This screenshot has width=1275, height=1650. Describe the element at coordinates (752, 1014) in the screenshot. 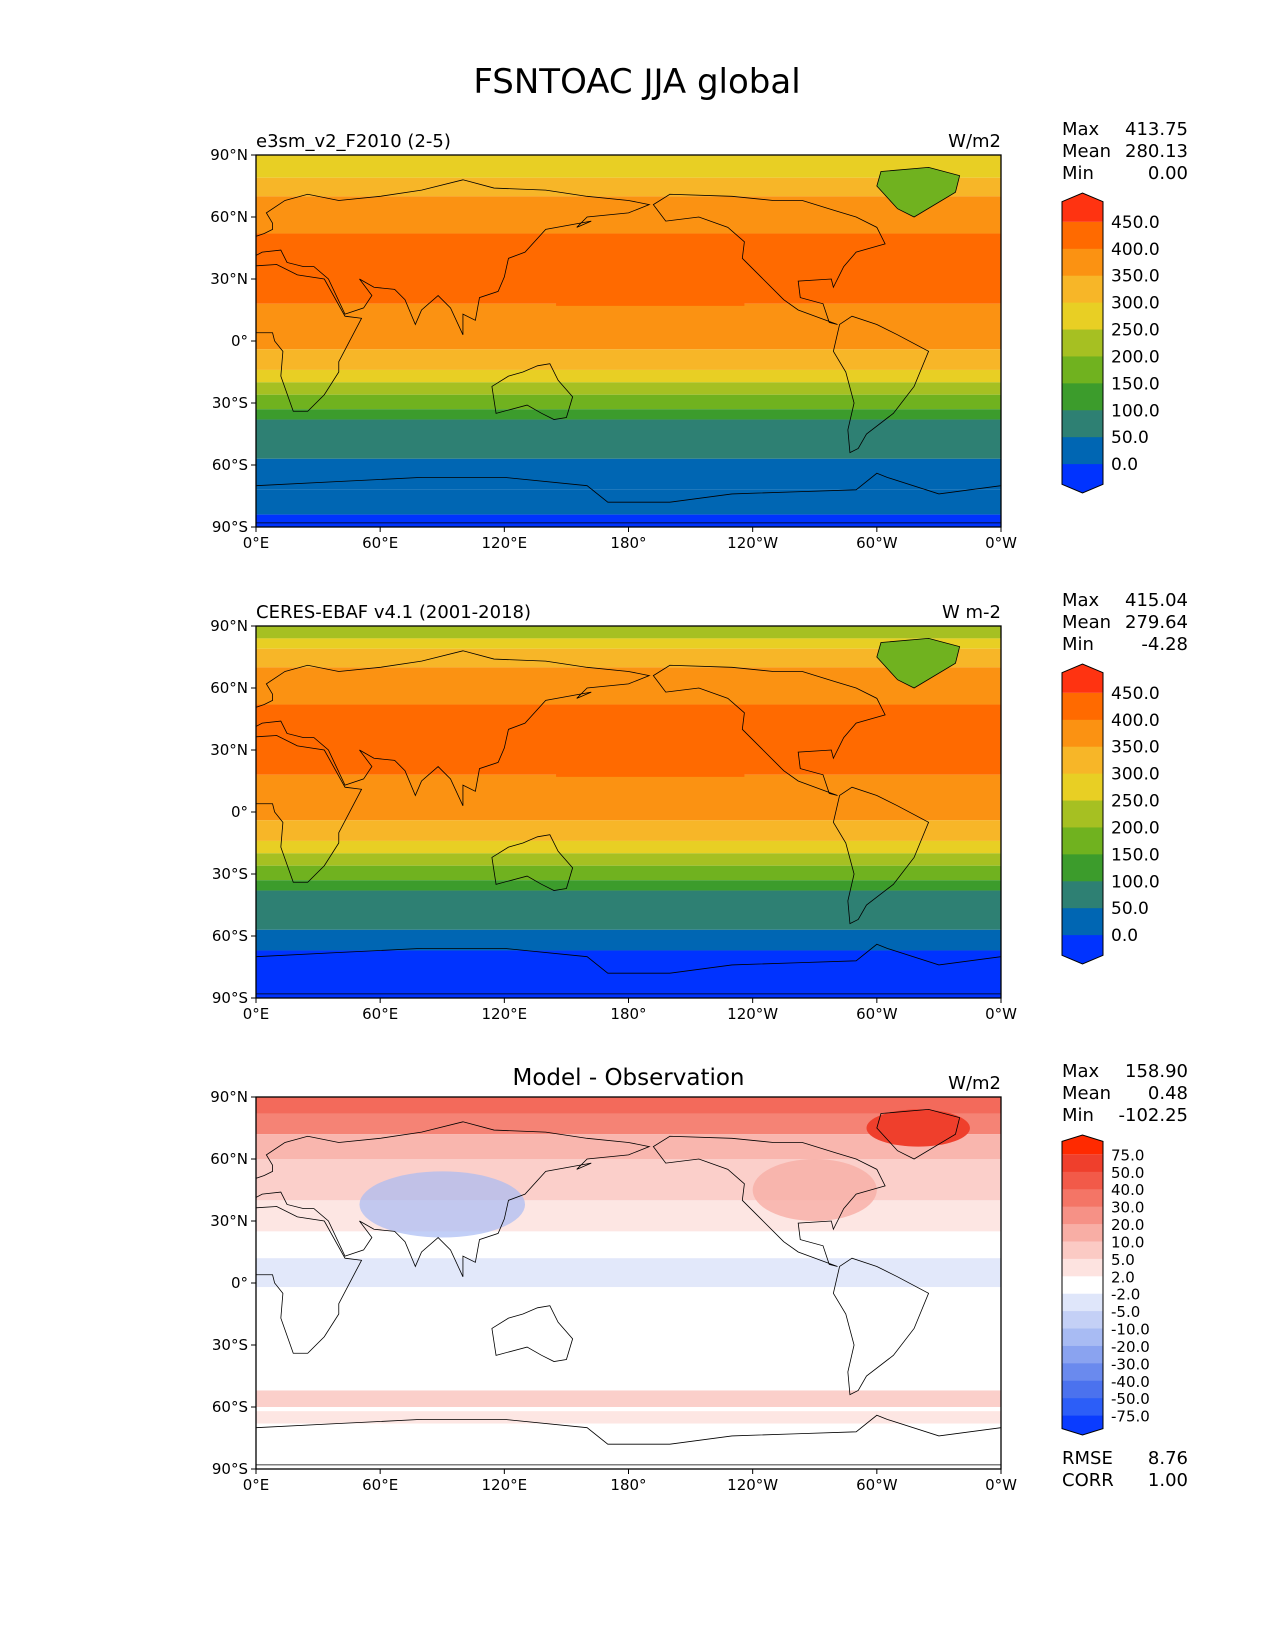

I see `lon-tick-label: 120°W` at that location.